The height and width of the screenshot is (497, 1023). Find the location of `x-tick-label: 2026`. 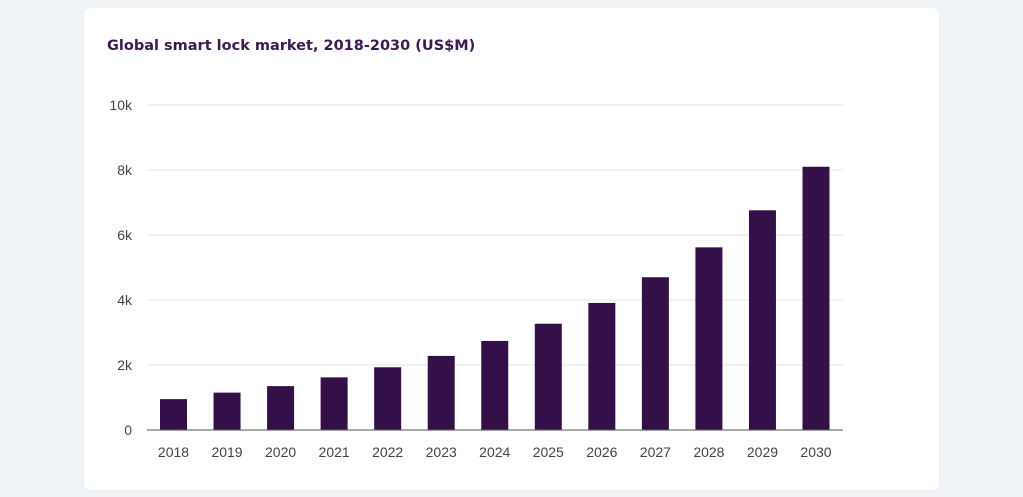

x-tick-label: 2026 is located at coordinates (601, 452).